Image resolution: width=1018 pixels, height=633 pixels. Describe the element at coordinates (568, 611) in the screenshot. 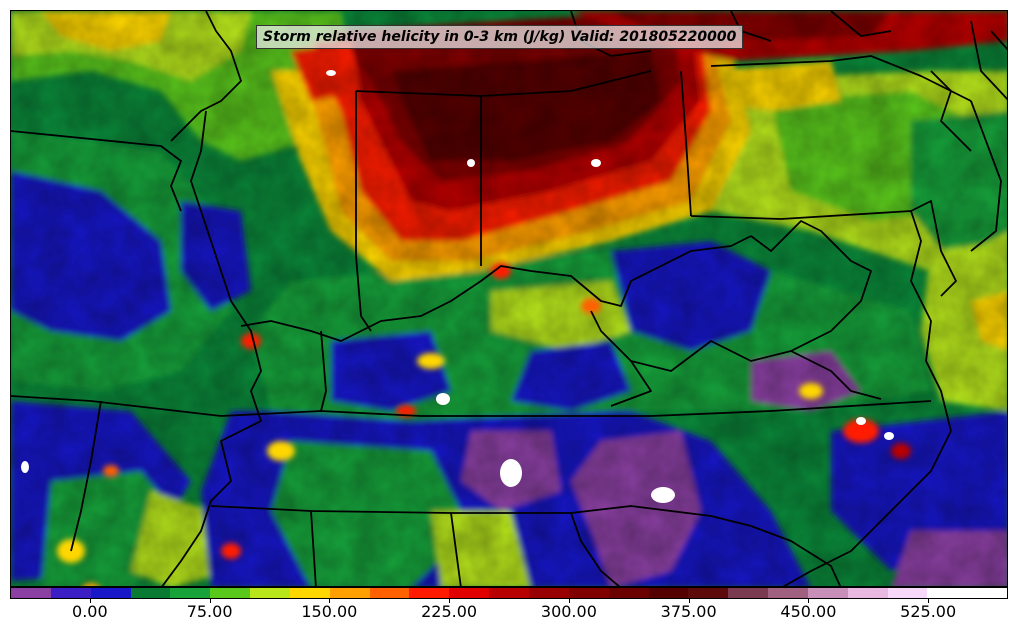

I see `colorbar-tick-label: 300.00` at that location.